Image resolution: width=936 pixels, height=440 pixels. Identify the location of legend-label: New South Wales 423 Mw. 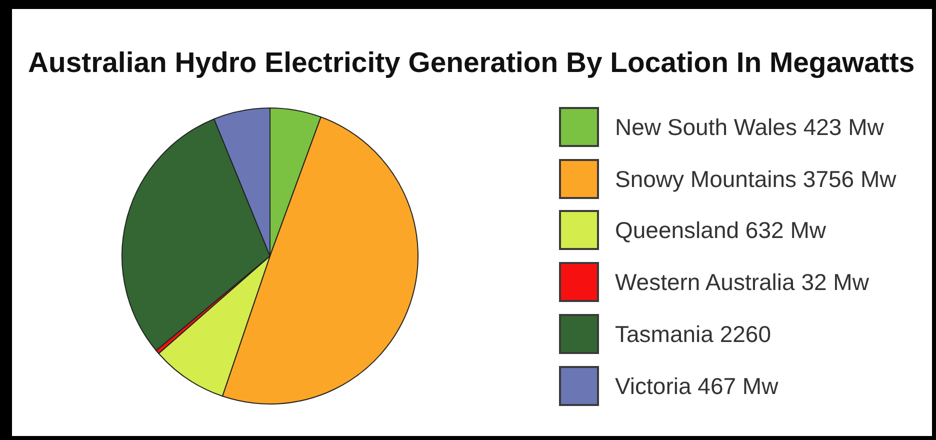
(749, 126).